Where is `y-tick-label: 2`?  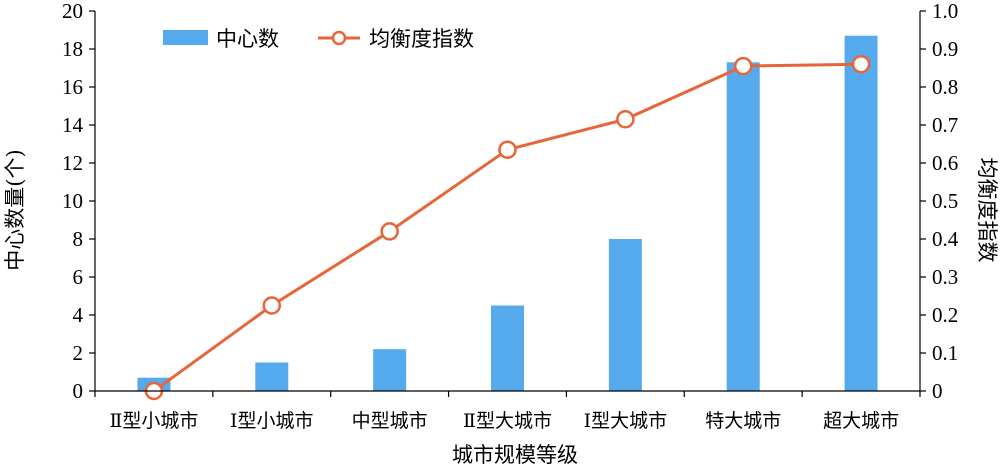
y-tick-label: 2 is located at coordinates (78, 353).